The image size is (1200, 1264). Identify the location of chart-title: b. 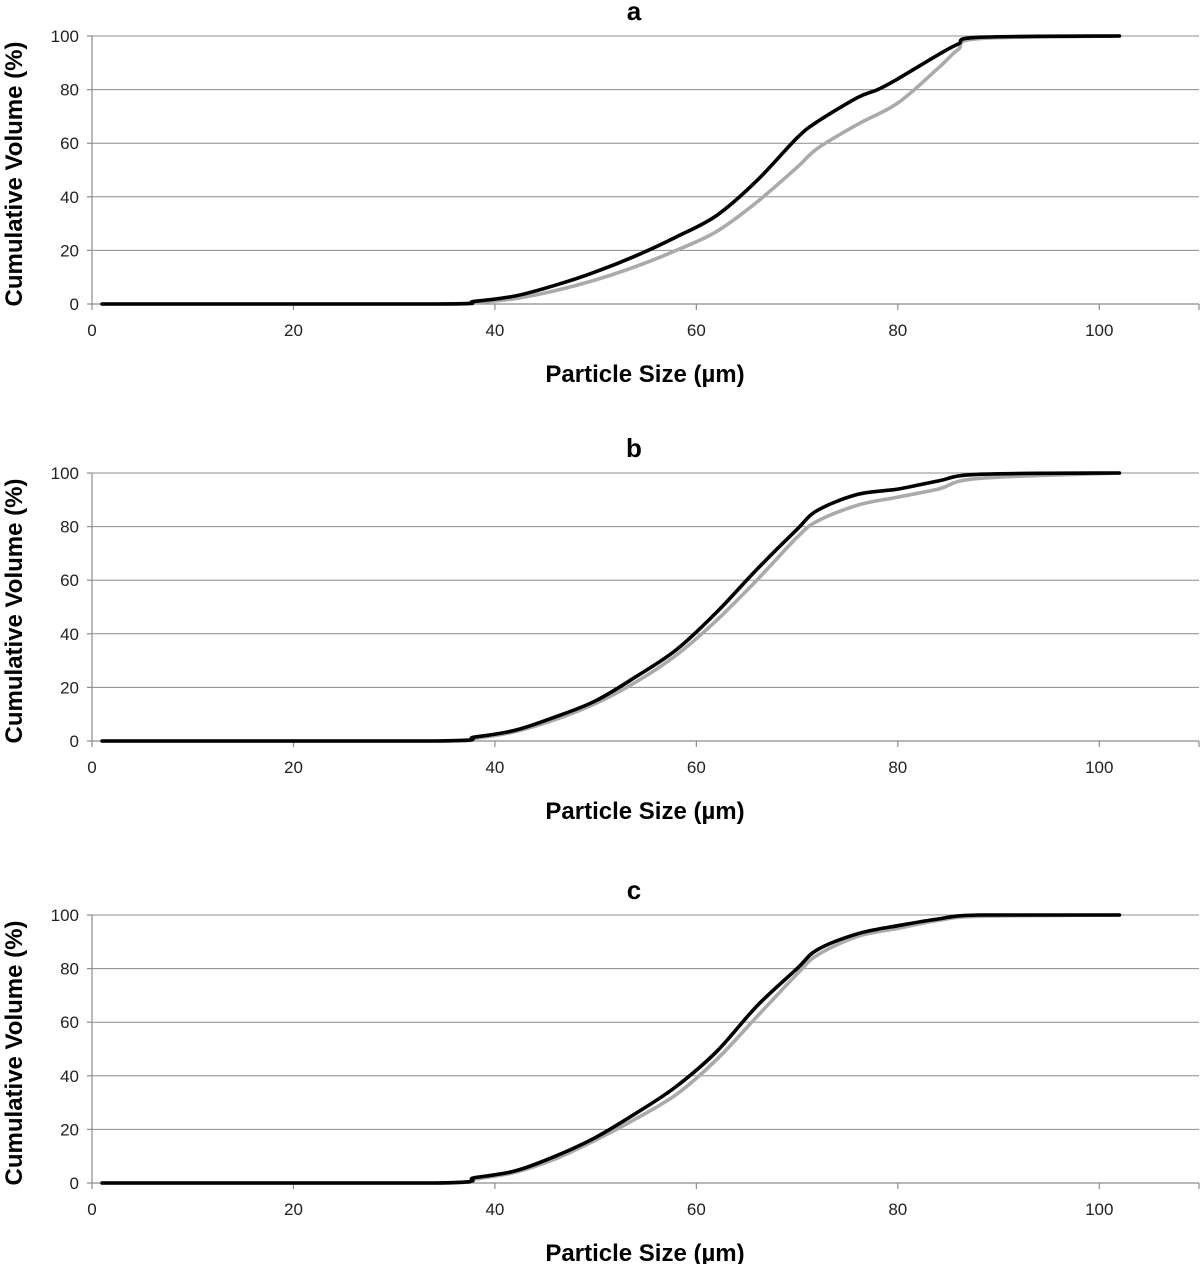
(634, 448).